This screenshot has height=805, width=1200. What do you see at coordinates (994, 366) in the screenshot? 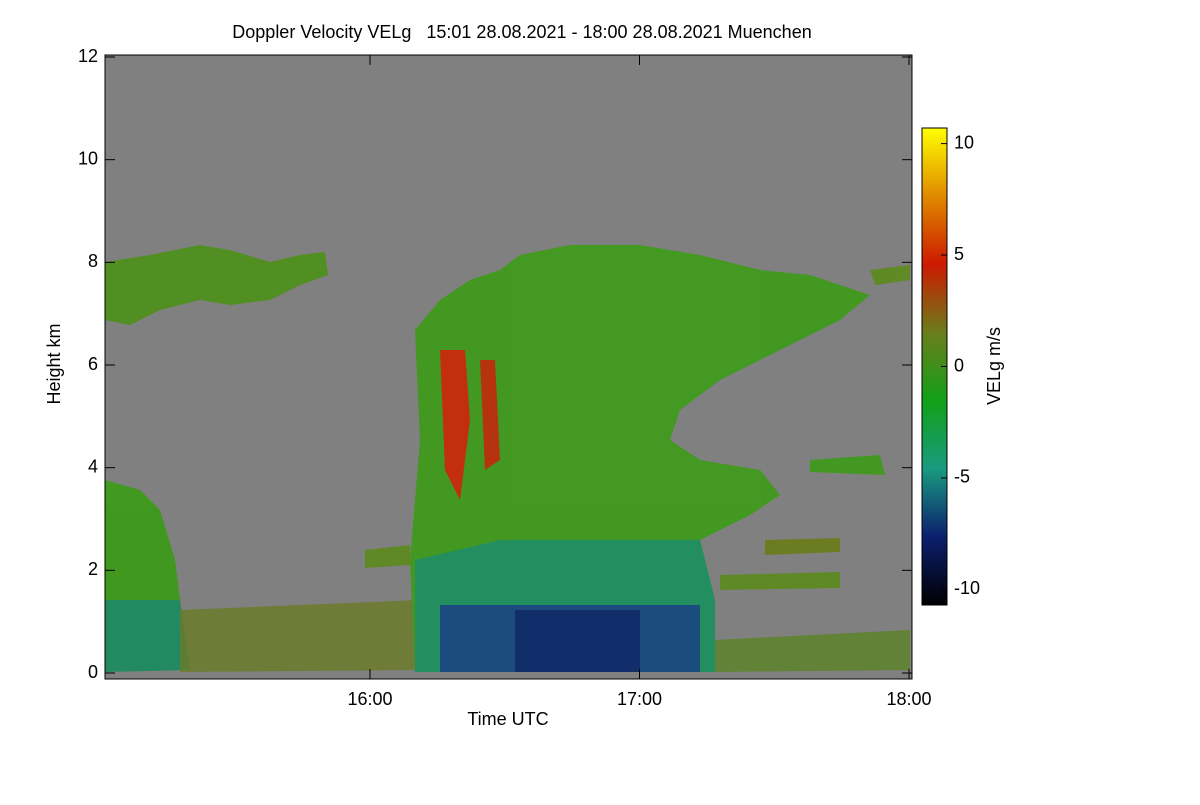
I see `colorbar-label: VELg m/s` at bounding box center [994, 366].